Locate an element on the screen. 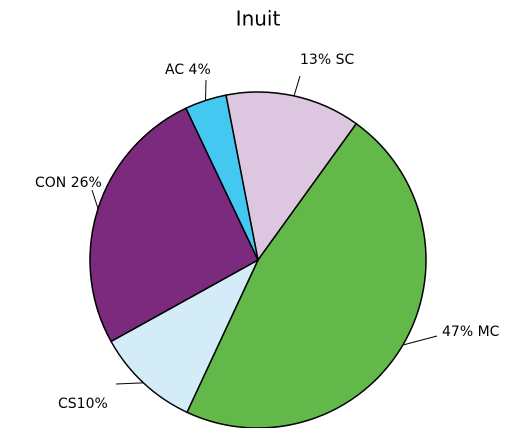 The width and height of the screenshot is (516, 428). slice-label: AC 4% is located at coordinates (188, 70).